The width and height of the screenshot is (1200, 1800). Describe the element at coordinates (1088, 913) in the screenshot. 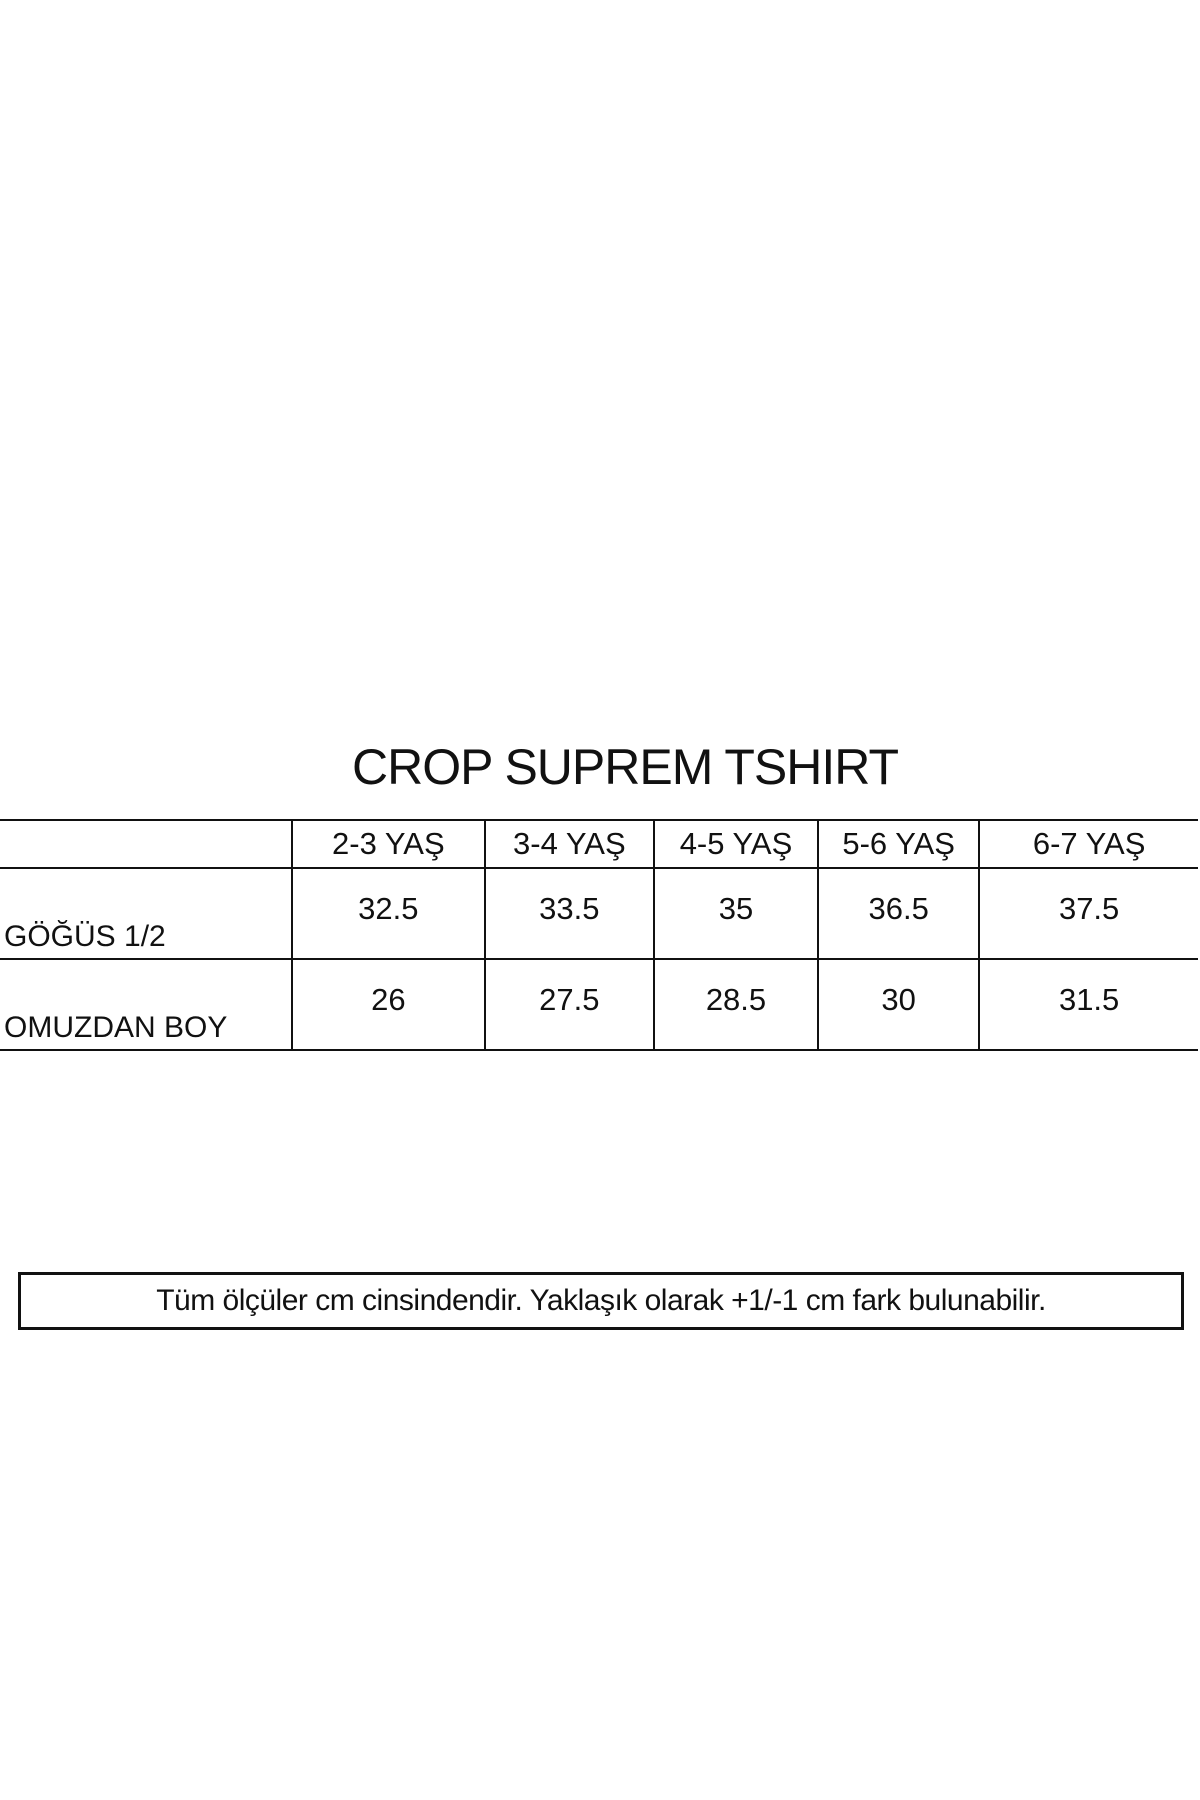

I see `table-cell: 37.5` at that location.